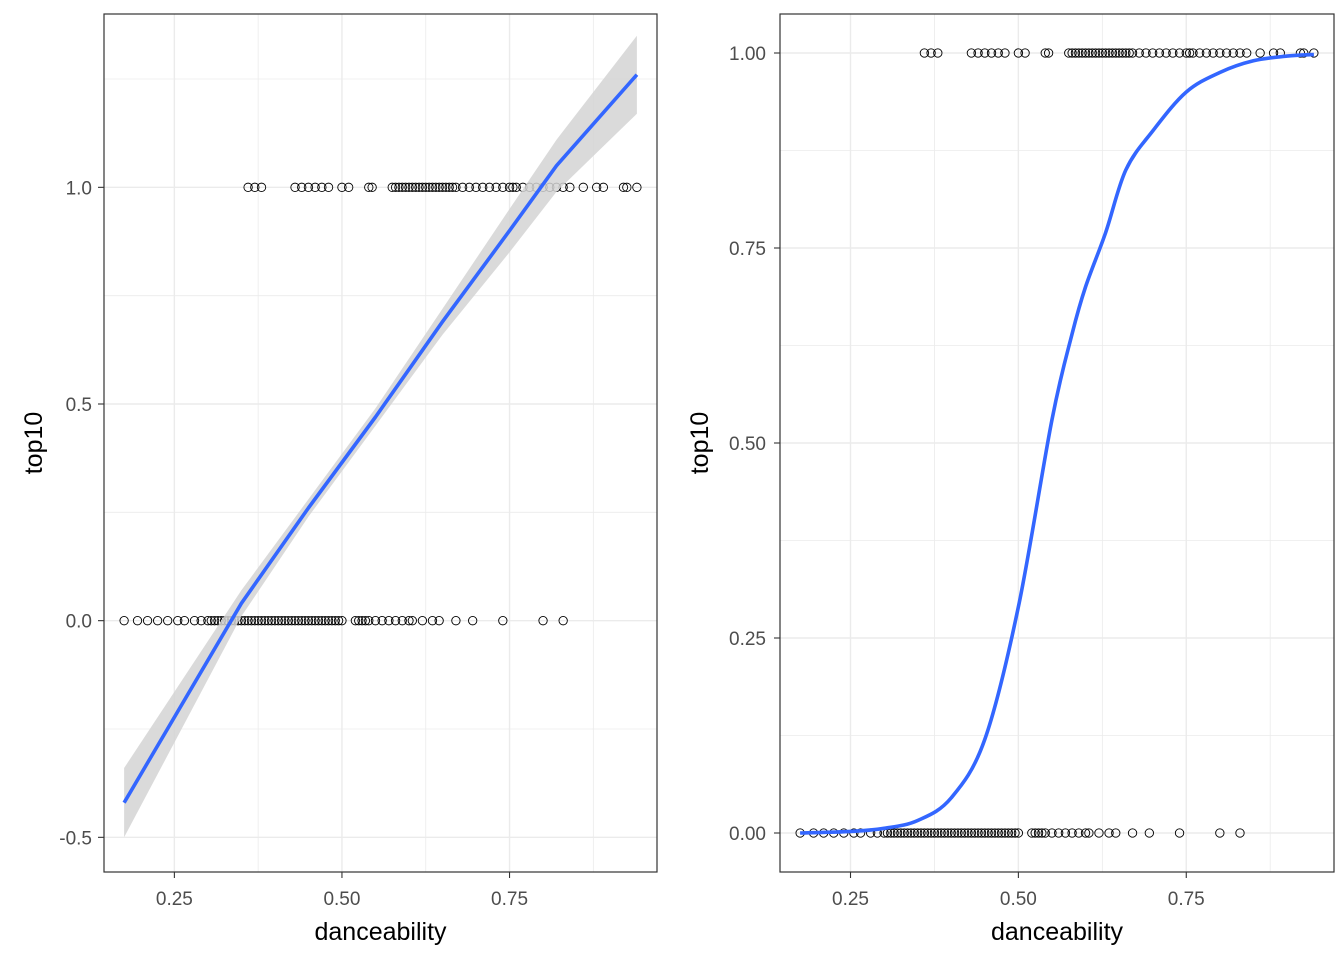 The width and height of the screenshot is (1344, 960). What do you see at coordinates (75, 838) in the screenshot?
I see `y-tick-label: -0.5` at bounding box center [75, 838].